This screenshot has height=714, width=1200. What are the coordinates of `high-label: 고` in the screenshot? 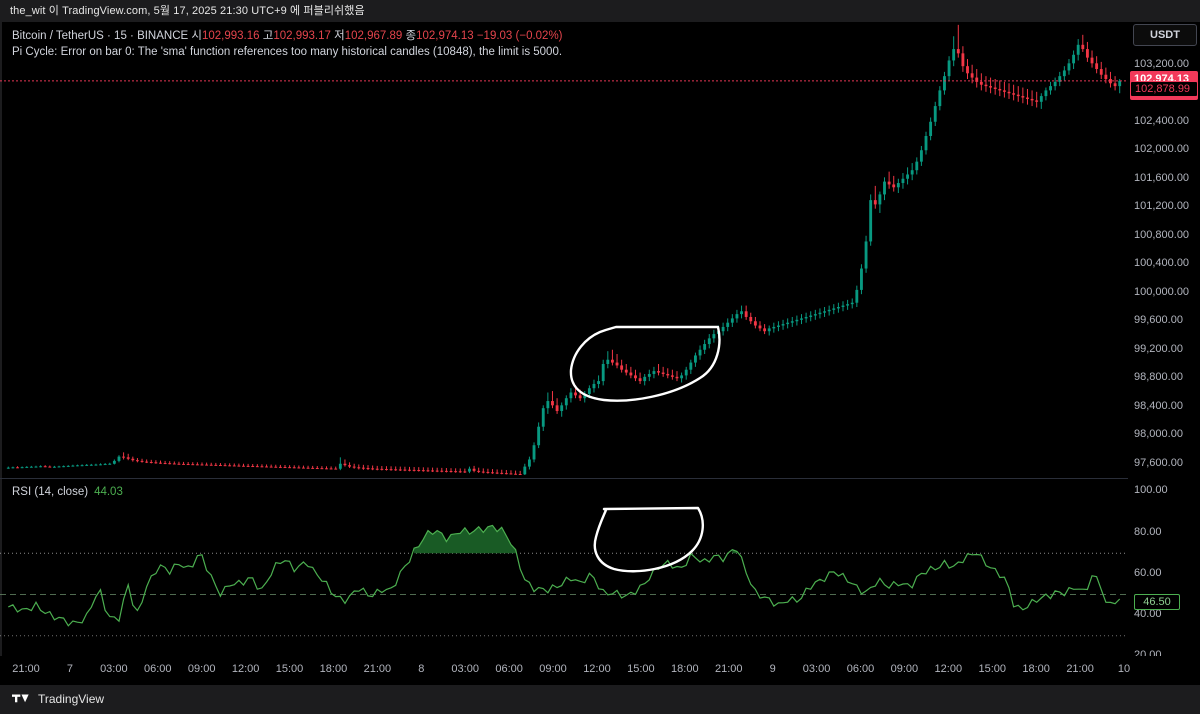 It's located at (268, 36).